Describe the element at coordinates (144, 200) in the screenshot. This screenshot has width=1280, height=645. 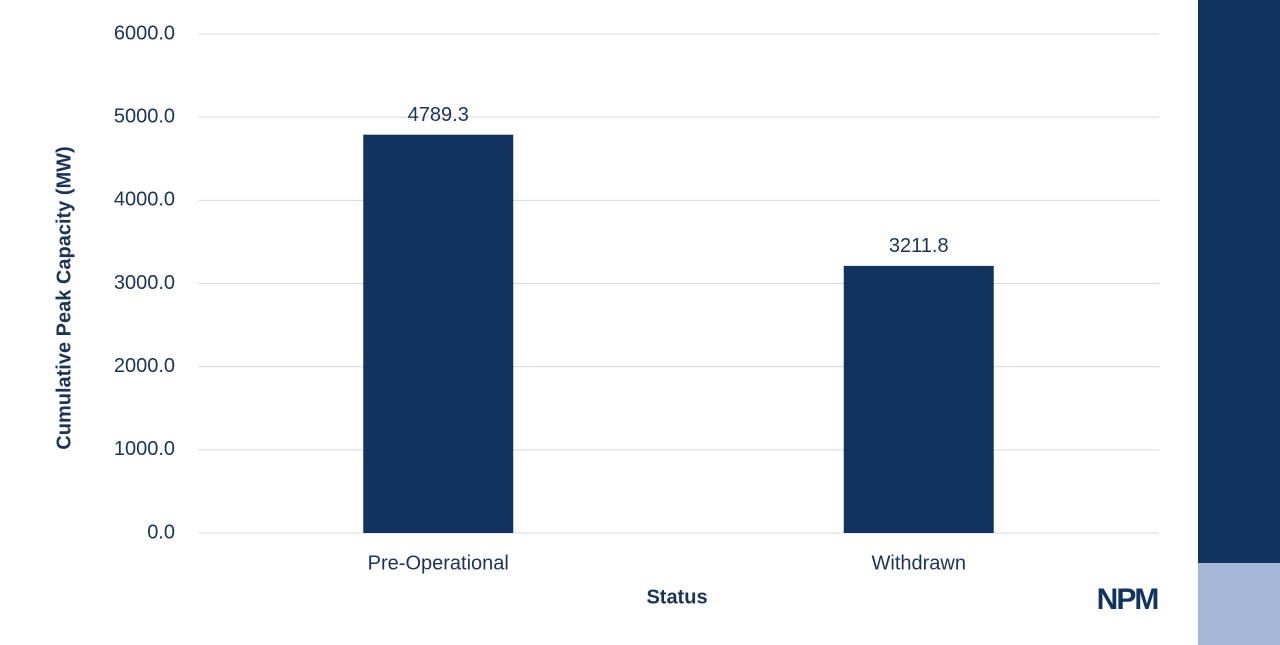
I see `y-tick-label: 4000.0` at that location.